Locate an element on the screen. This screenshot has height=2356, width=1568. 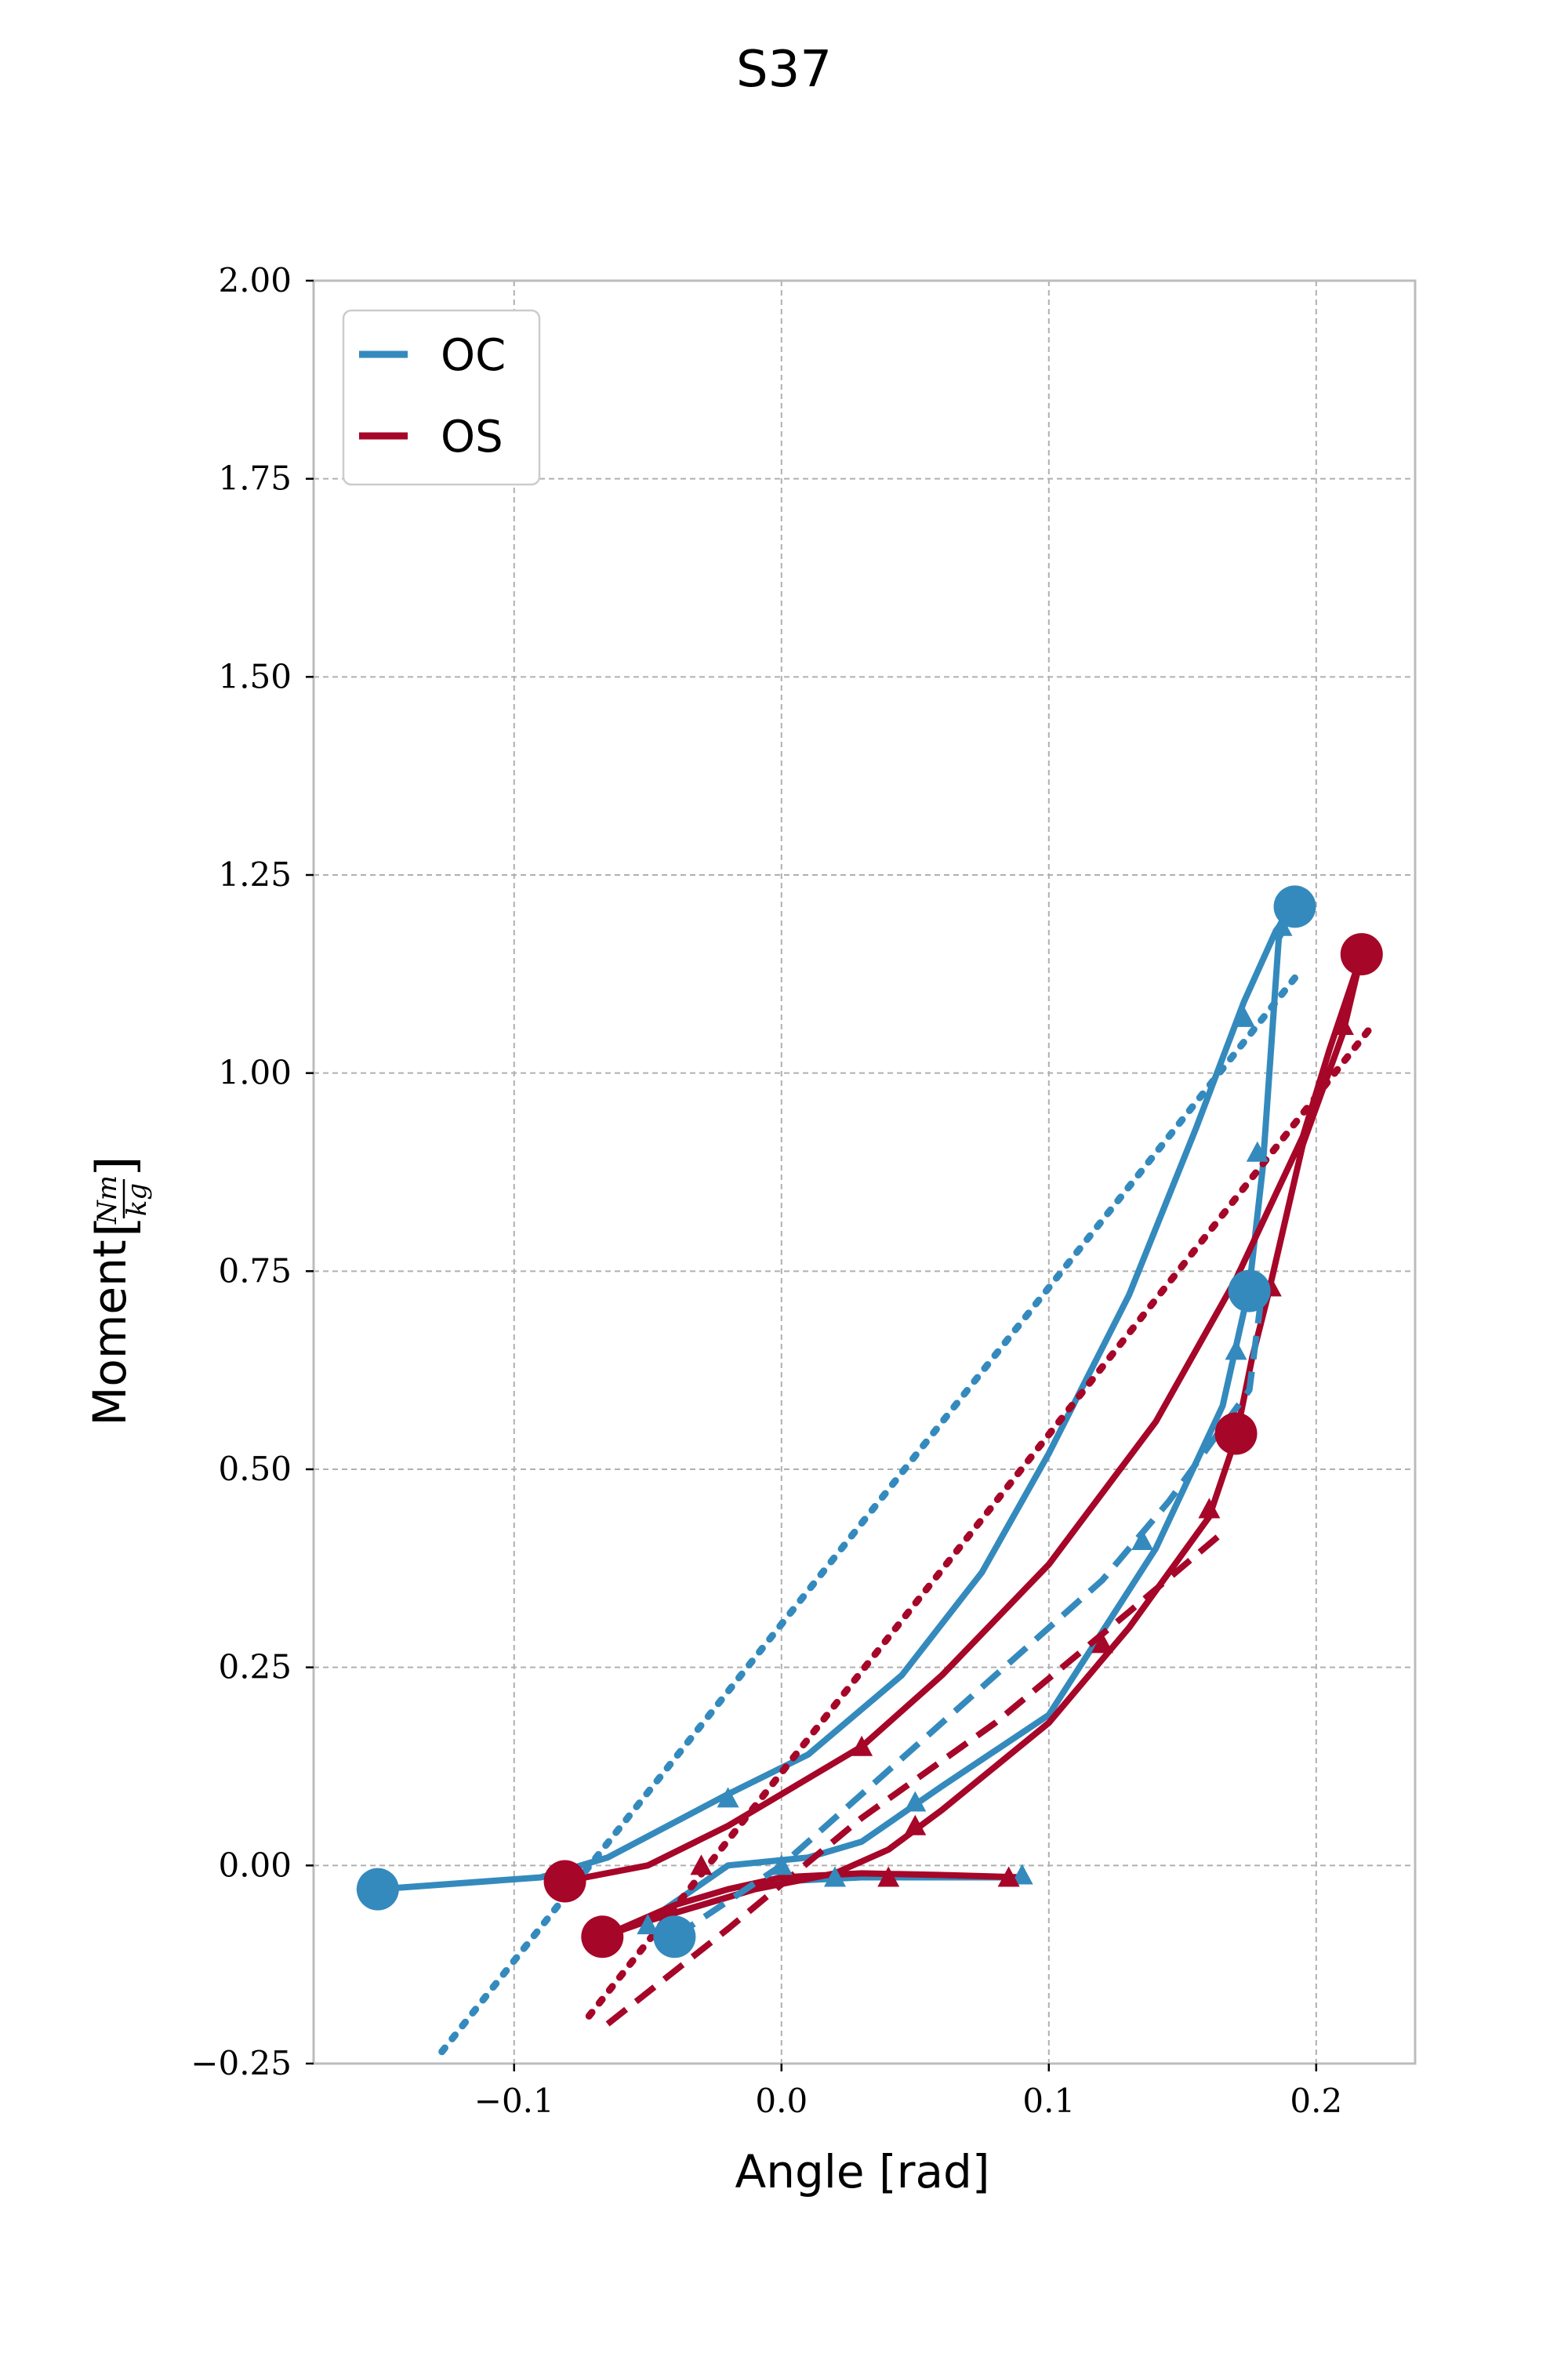
y-tick-label: −0.25 is located at coordinates (241, 2063).